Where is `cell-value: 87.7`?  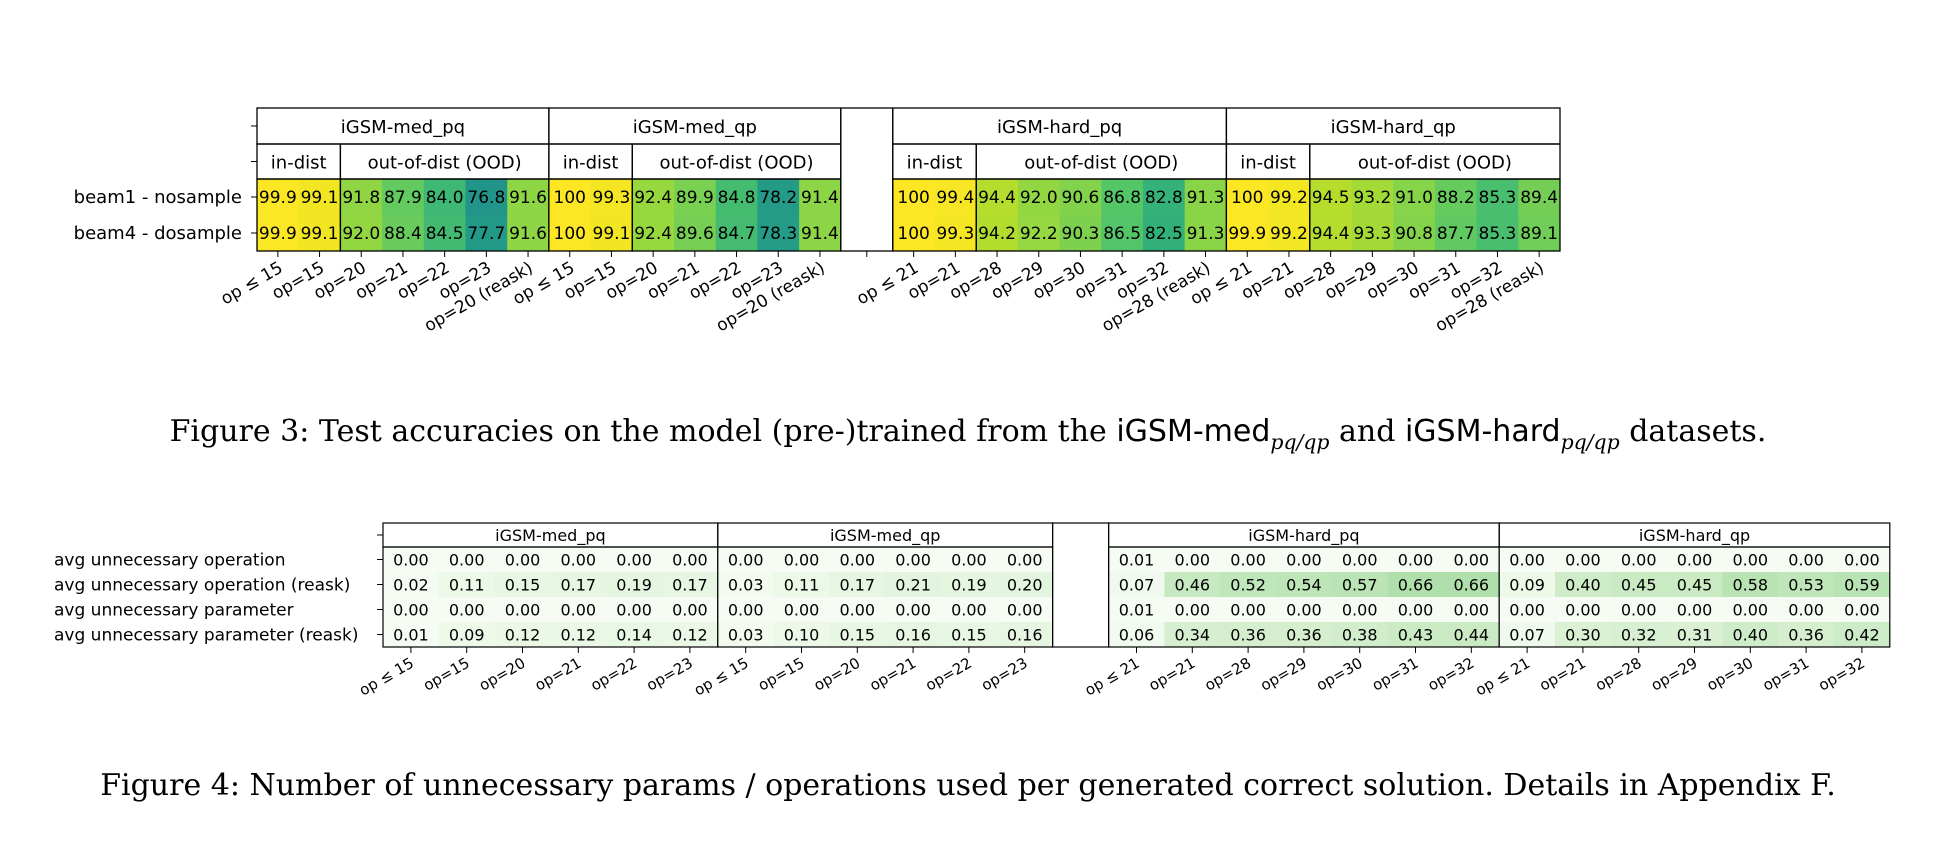
cell-value: 87.7 is located at coordinates (1456, 234).